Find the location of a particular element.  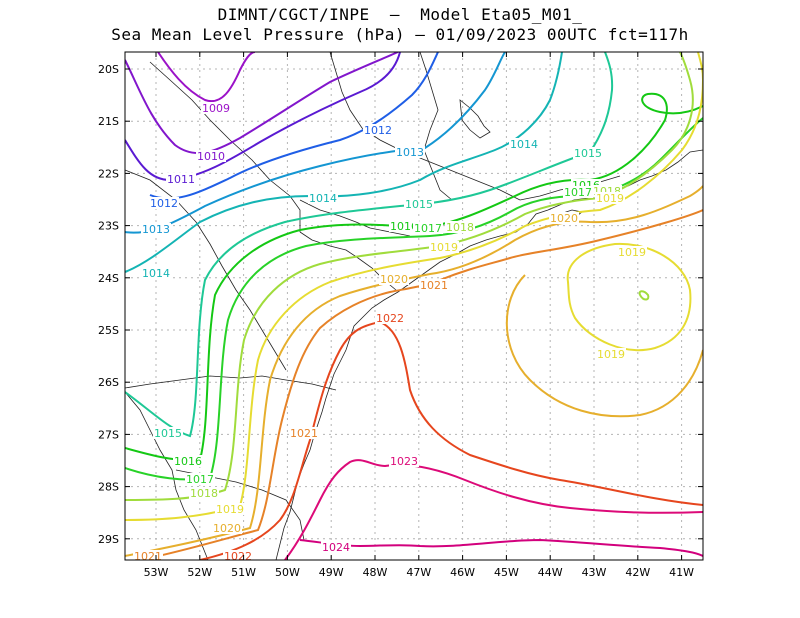

border-paraguay is located at coordinates (206, 270).